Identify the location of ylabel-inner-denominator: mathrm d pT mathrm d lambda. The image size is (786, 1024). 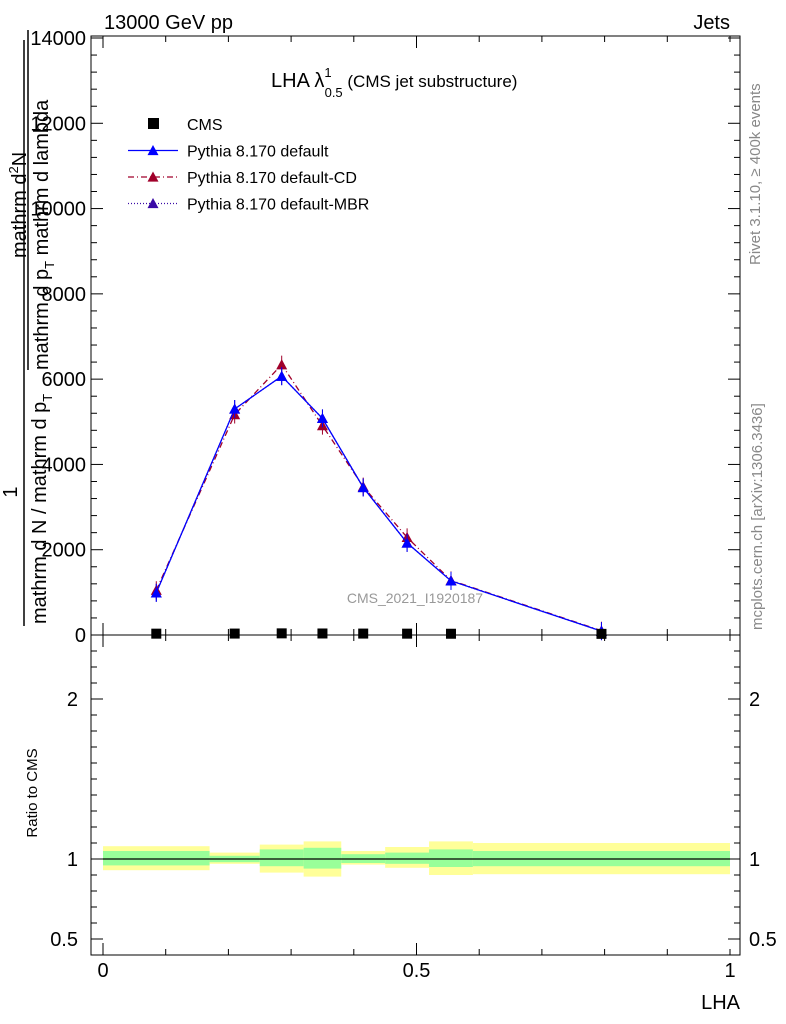
(44, 234).